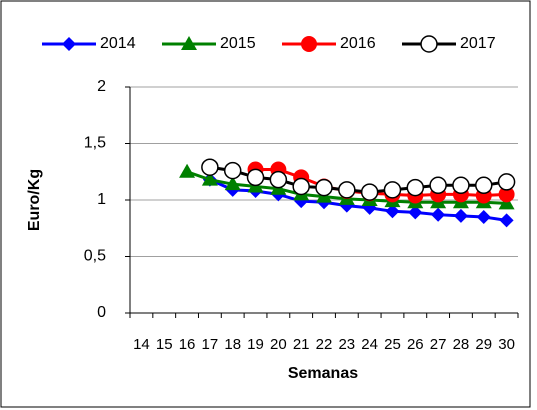 The image size is (537, 410). I want to click on x-tick-label: 20, so click(278, 344).